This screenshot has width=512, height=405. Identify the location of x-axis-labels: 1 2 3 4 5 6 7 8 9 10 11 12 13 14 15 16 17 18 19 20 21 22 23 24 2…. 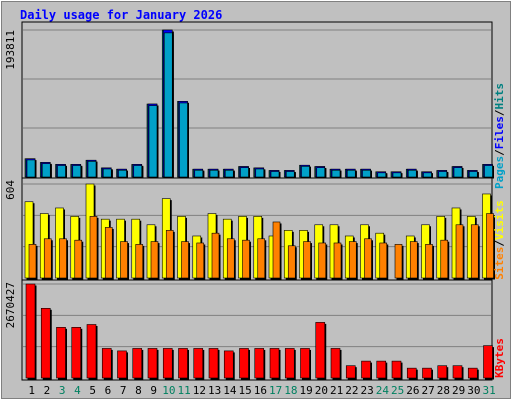
(261, 390).